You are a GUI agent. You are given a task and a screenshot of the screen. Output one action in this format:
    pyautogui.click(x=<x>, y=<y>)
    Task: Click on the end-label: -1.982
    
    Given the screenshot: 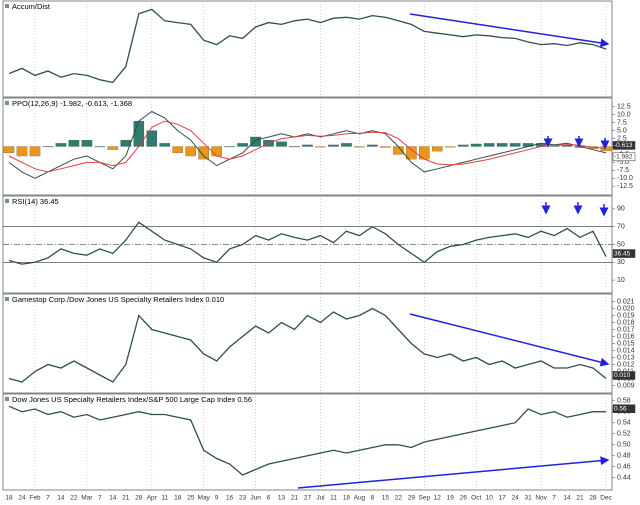 What is the action you would take?
    pyautogui.click(x=623, y=157)
    